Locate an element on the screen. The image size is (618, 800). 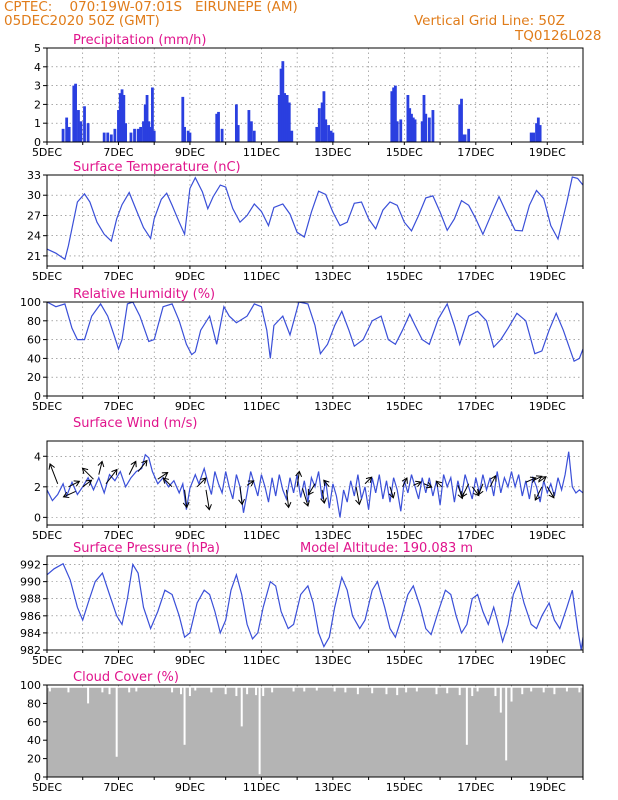
y-tick-label: 2 is located at coordinates (37, 104).